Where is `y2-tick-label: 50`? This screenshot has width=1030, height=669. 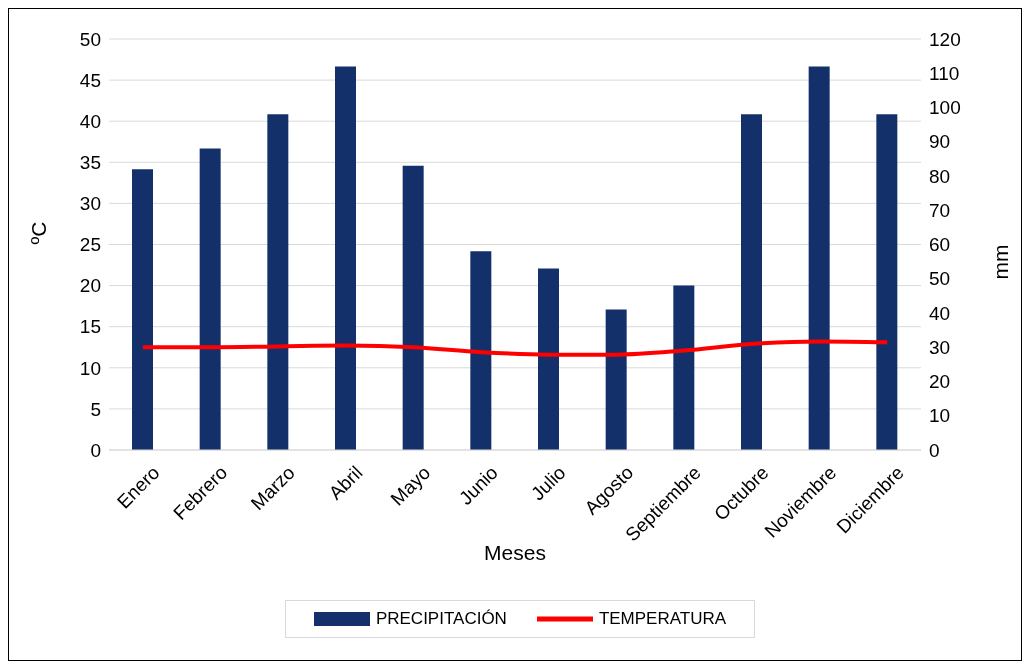
y2-tick-label: 50 is located at coordinates (940, 279).